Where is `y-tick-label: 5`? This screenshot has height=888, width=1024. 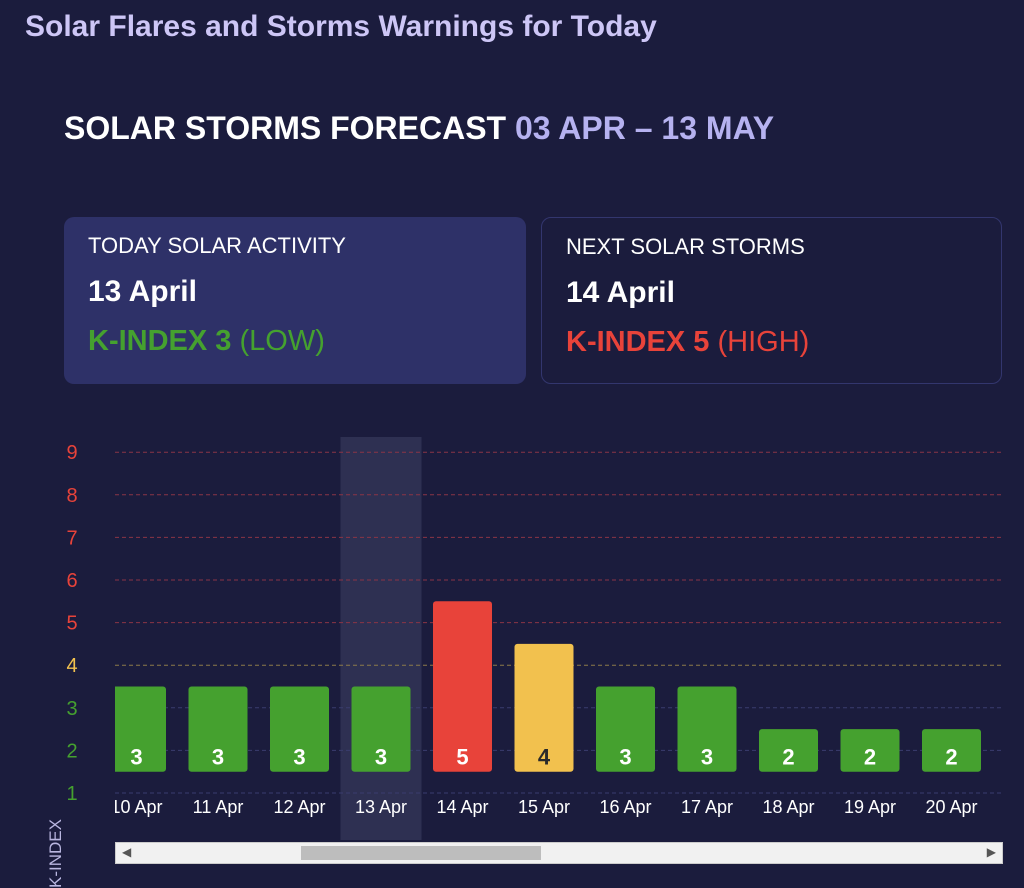 y-tick-label: 5 is located at coordinates (71, 624).